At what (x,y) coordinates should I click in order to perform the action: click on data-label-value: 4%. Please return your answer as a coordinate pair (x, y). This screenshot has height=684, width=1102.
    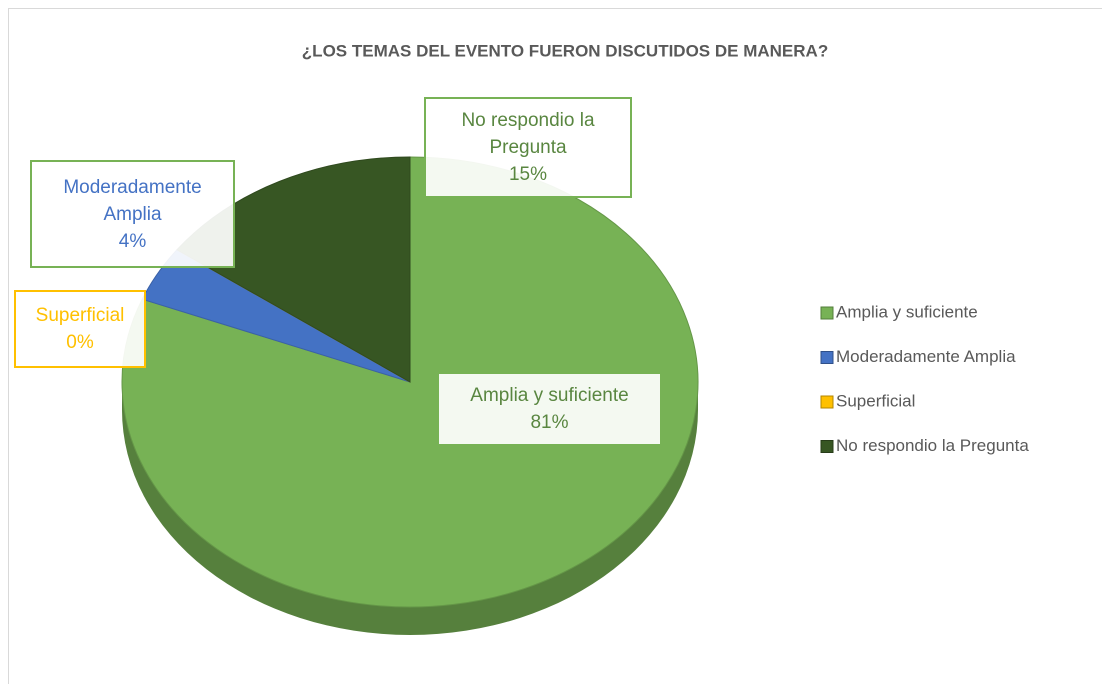
    Looking at the image, I should click on (132, 241).